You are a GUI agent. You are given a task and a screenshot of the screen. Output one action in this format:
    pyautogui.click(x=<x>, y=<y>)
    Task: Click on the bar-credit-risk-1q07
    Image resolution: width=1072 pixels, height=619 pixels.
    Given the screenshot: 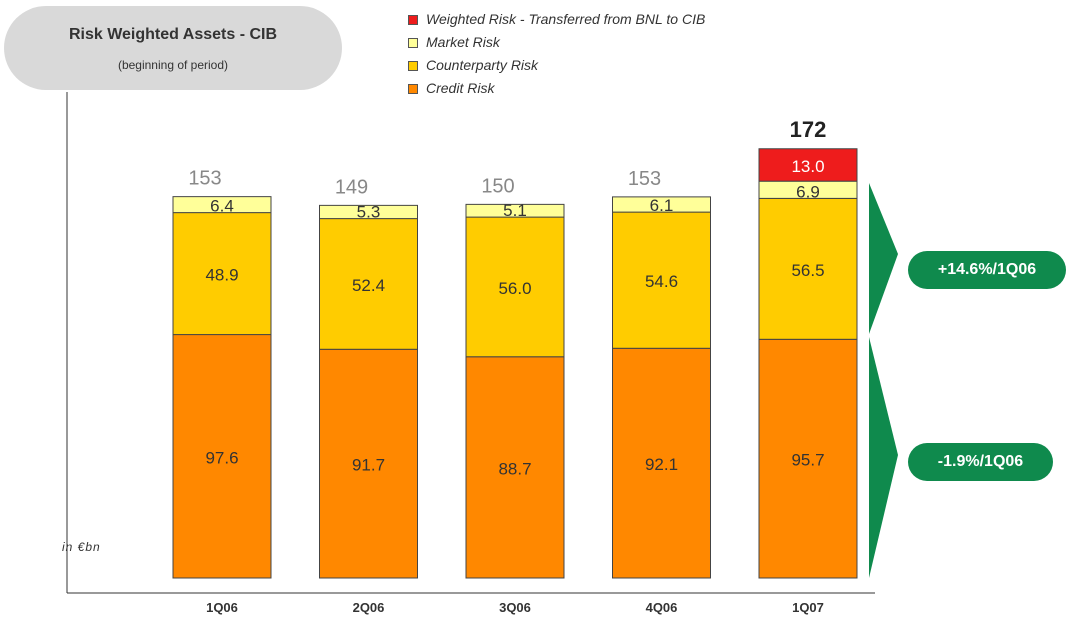 What is the action you would take?
    pyautogui.click(x=808, y=458)
    